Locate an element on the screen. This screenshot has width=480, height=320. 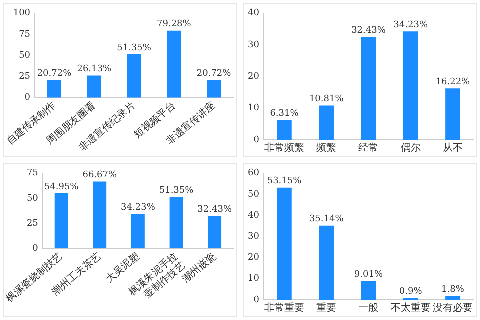
x-tick-label: 偶尔 is located at coordinates (410, 148).